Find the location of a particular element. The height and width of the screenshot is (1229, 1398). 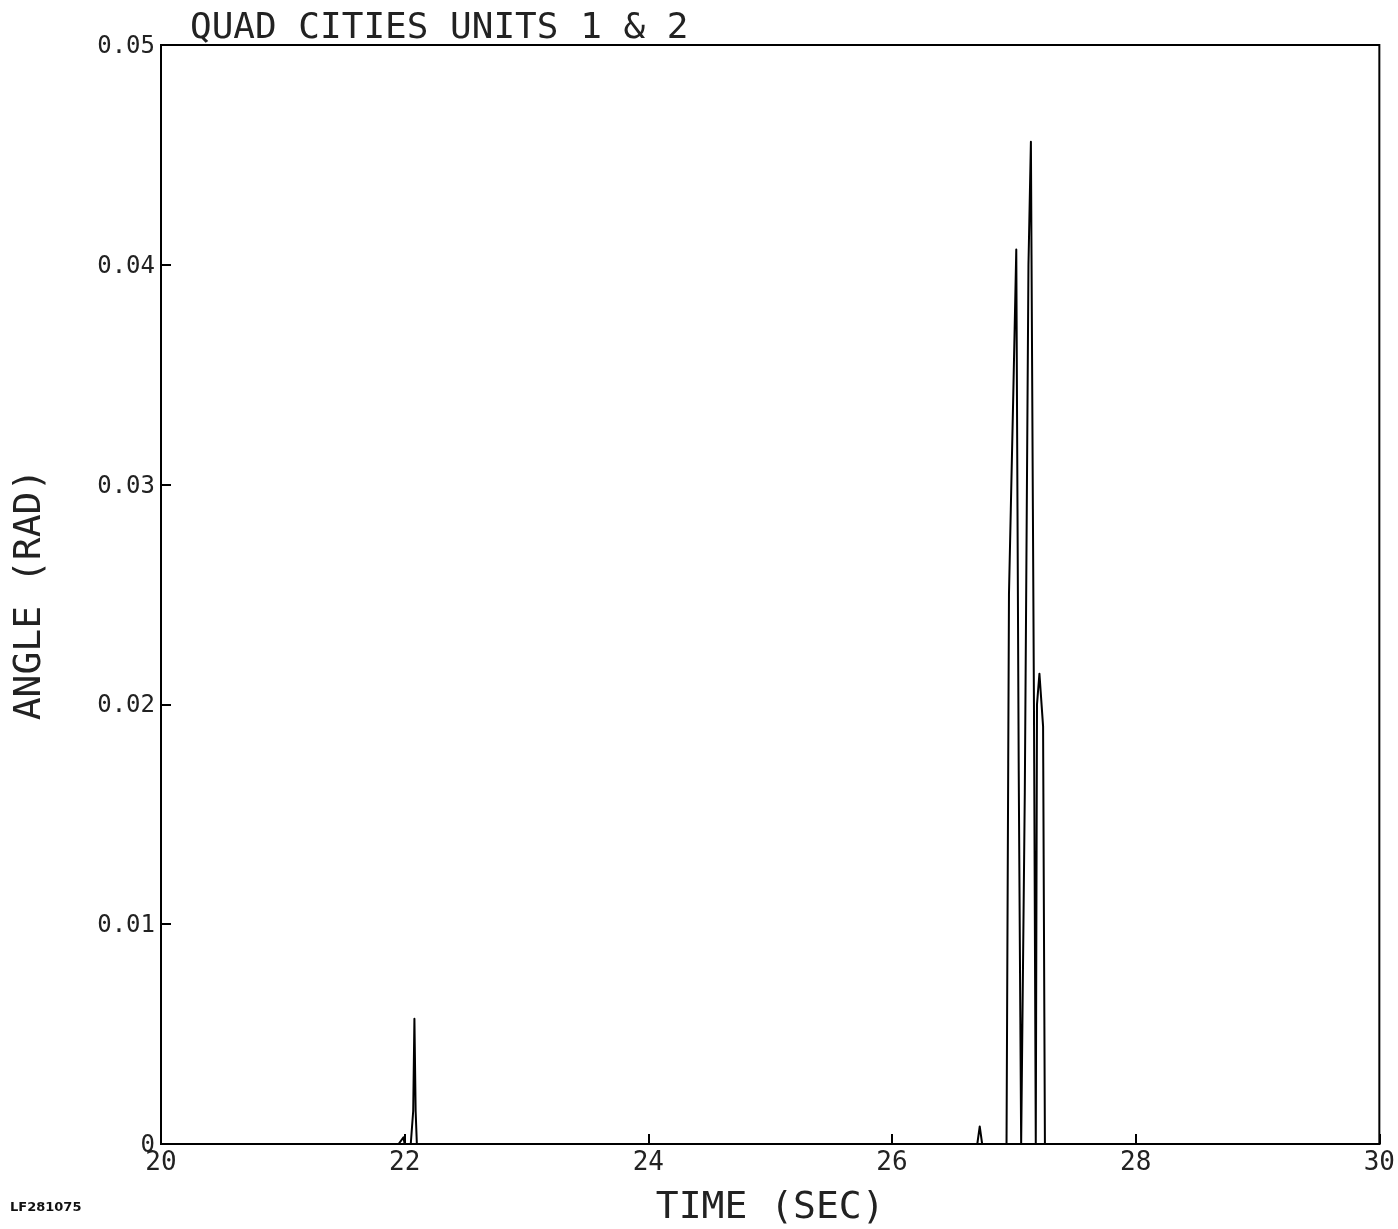

y-tick-label: 0.01 is located at coordinates (126, 924).